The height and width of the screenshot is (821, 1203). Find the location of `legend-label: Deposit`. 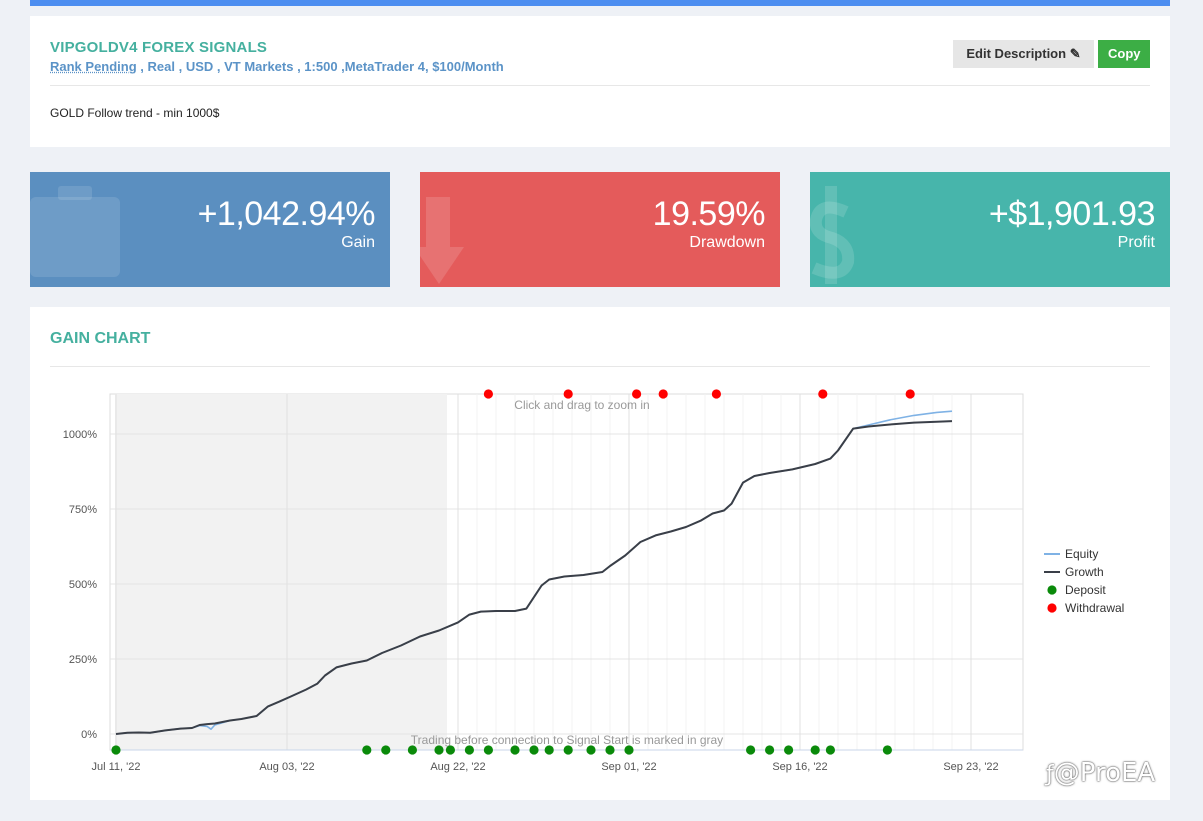

legend-label: Deposit is located at coordinates (1085, 590).